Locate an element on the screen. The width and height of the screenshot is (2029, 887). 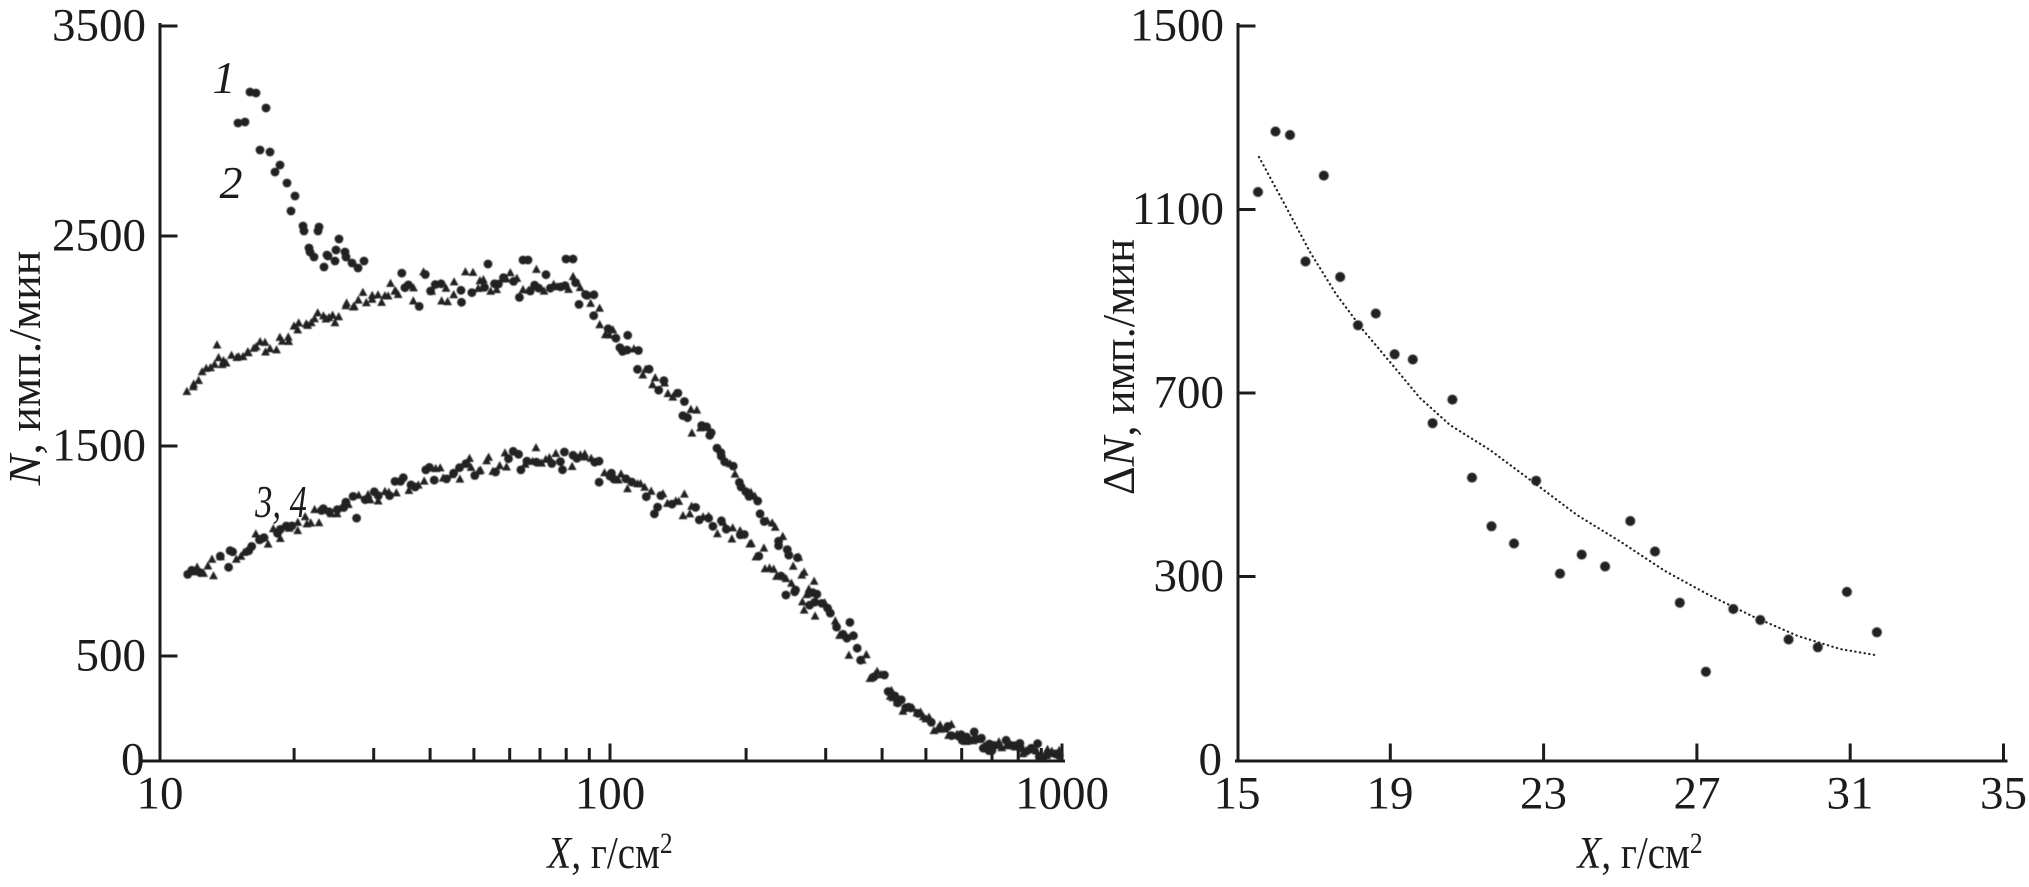
svg-text: 10 is located at coordinates (160, 794).